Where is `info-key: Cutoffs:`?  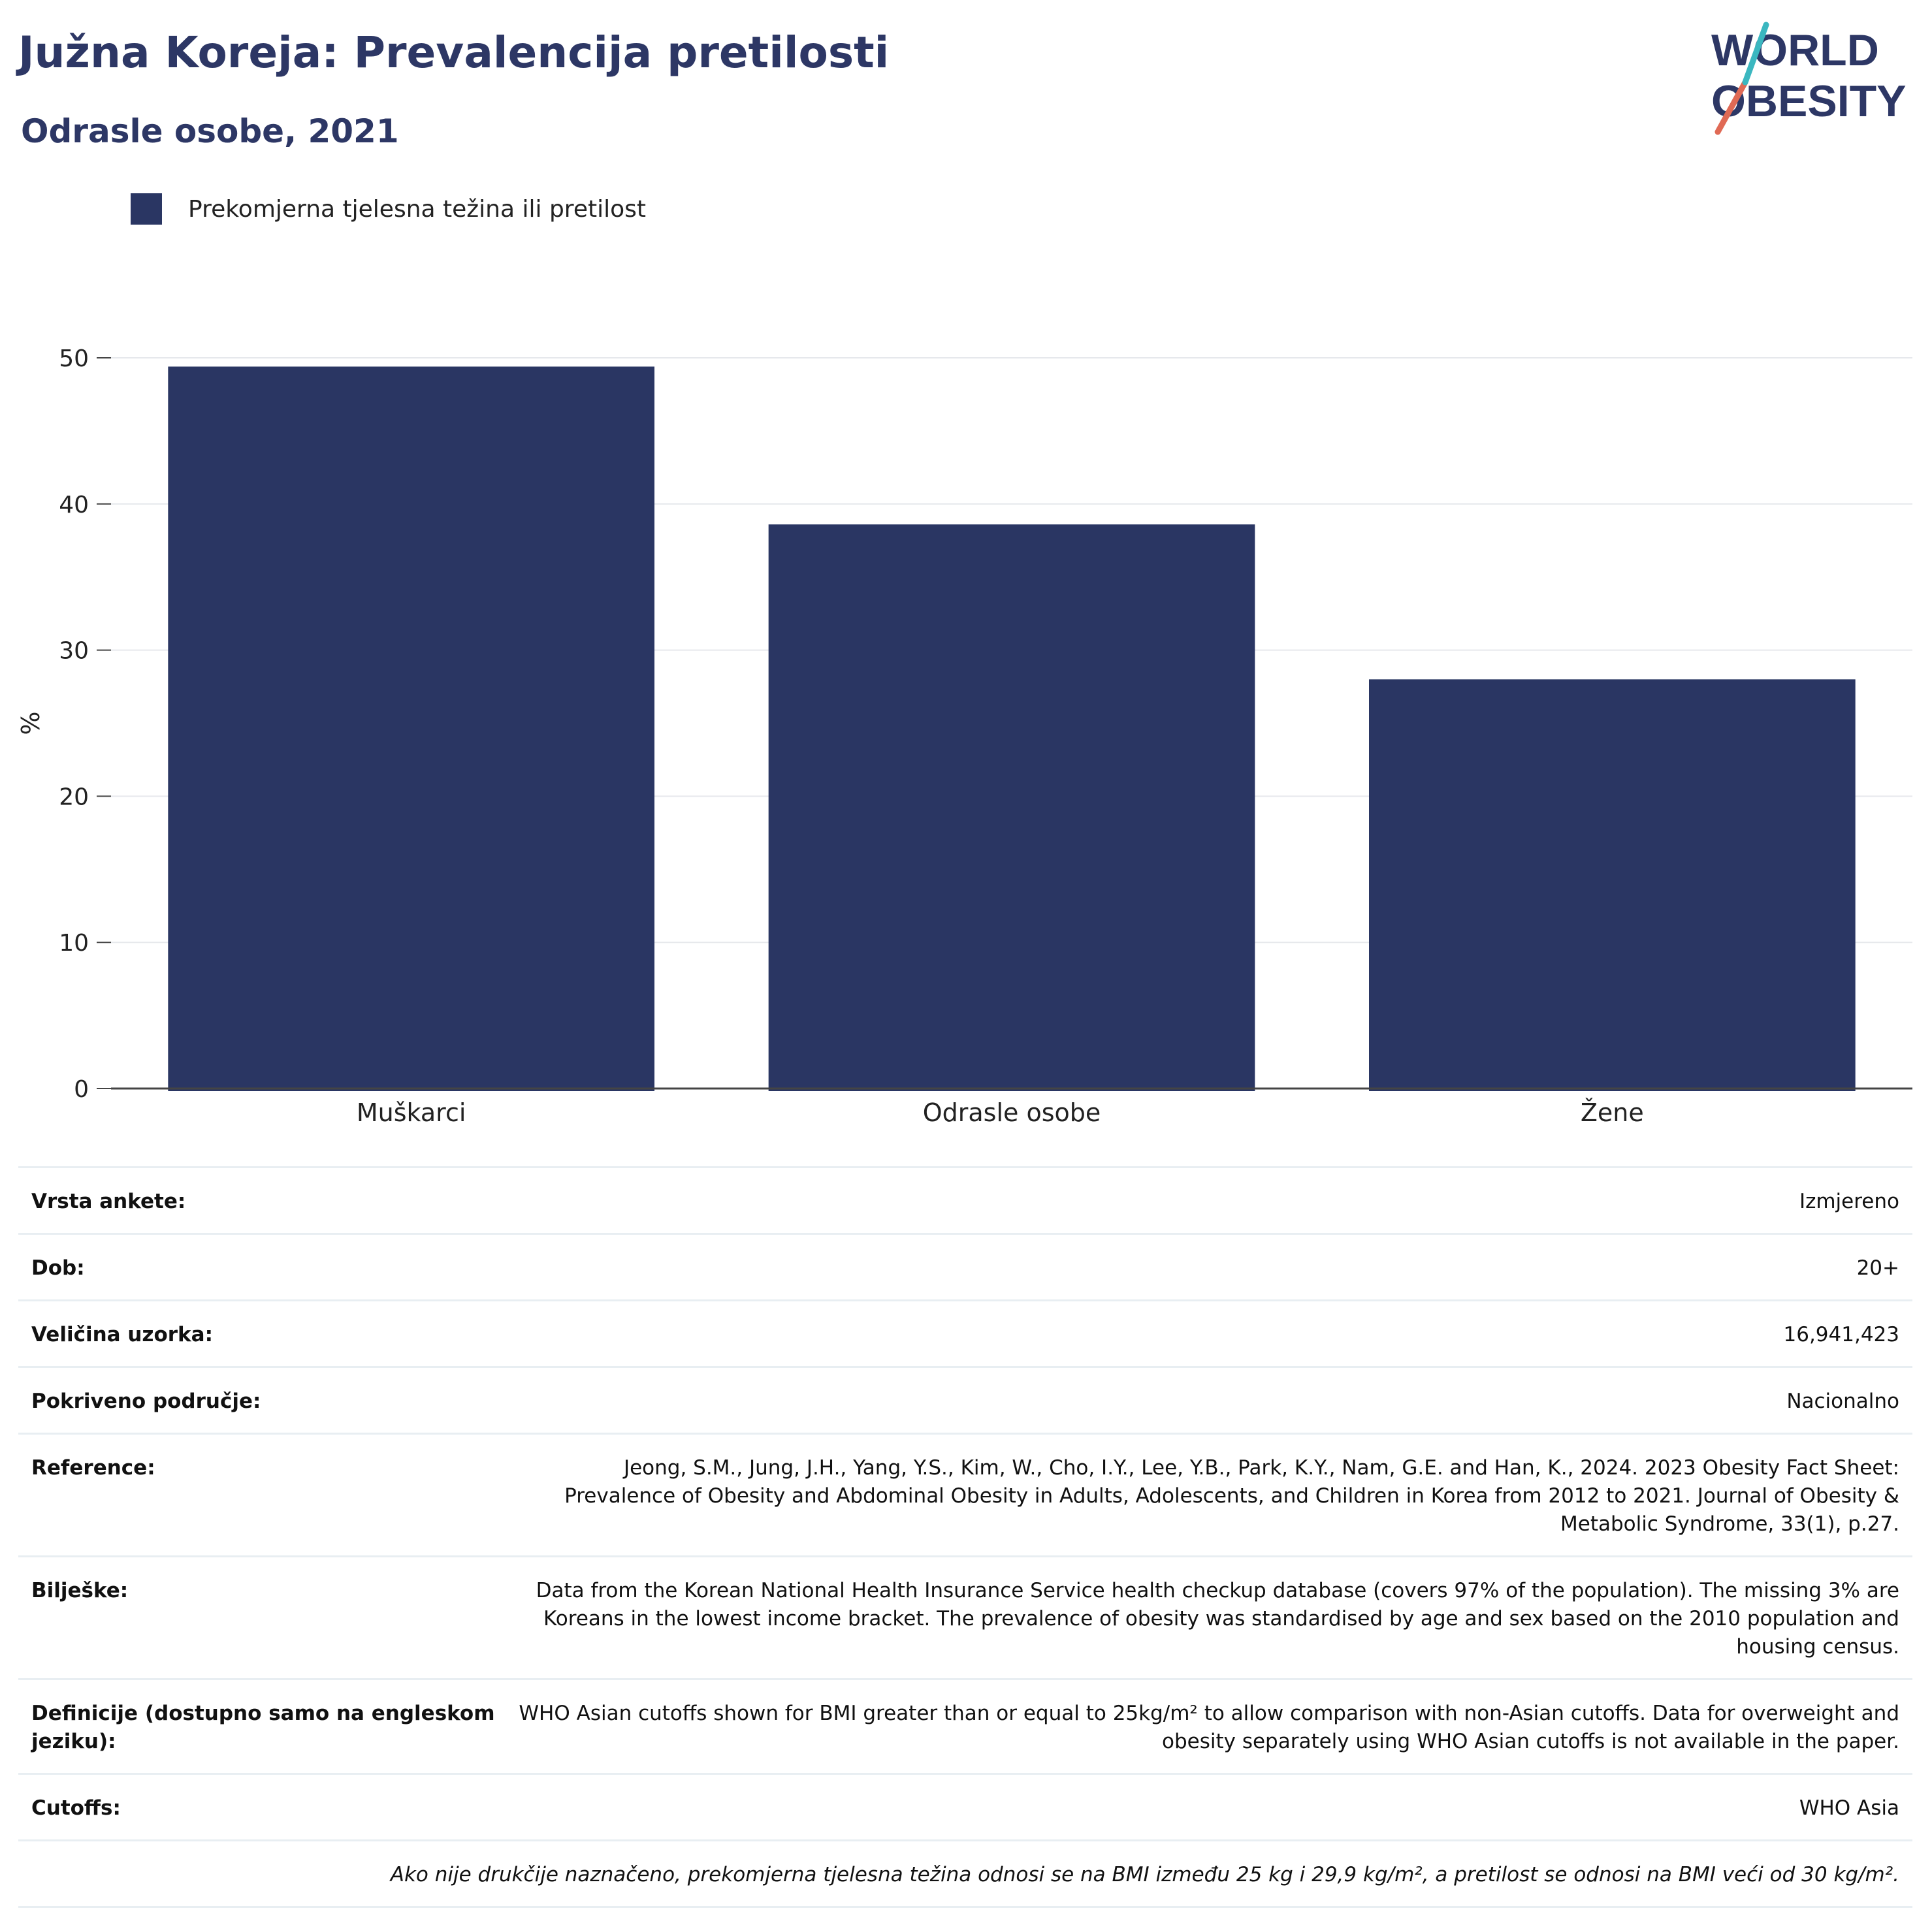
info-key: Cutoffs: is located at coordinates (76, 1808).